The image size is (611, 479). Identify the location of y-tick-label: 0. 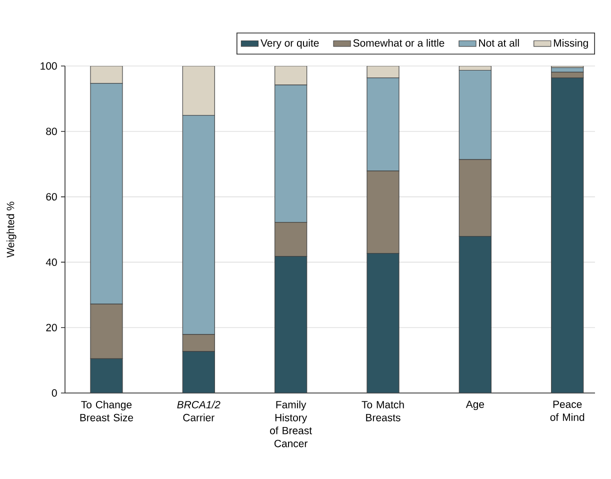
(54, 393).